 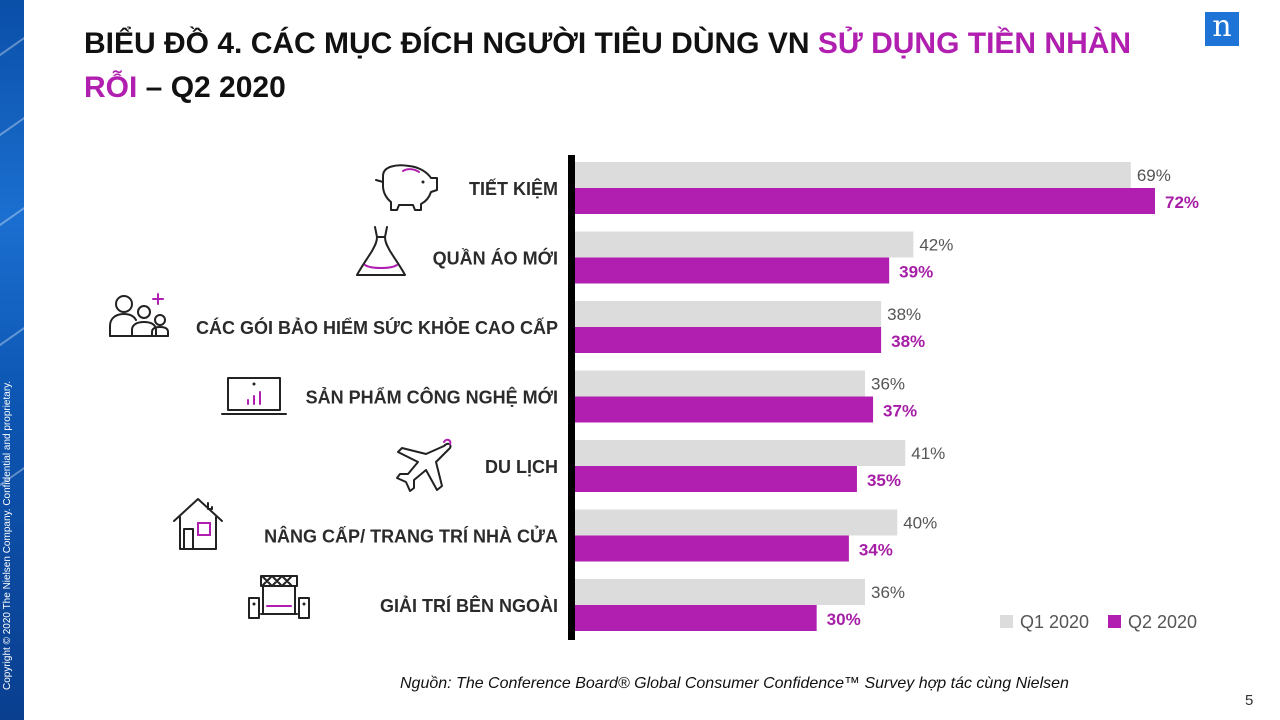 What do you see at coordinates (139, 315) in the screenshot?
I see `family-plus-icon` at bounding box center [139, 315].